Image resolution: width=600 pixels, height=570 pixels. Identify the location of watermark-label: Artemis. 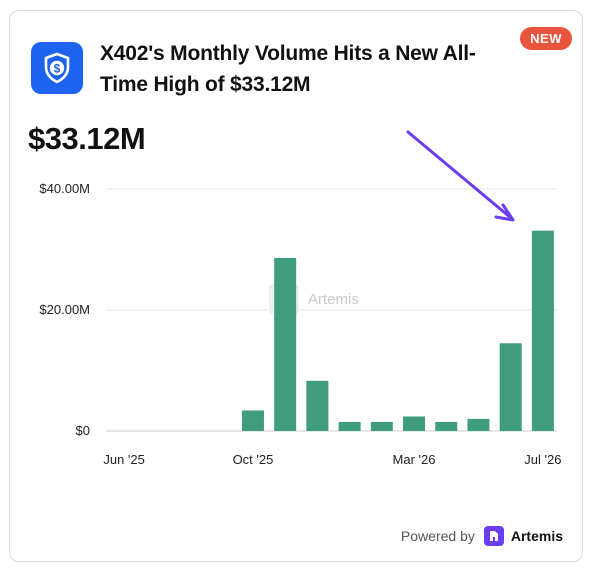
(333, 299).